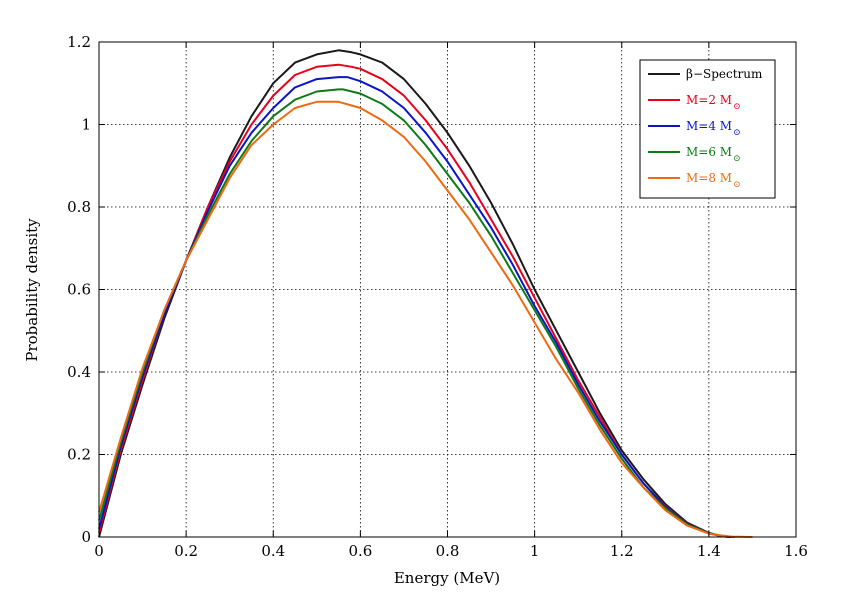 The image size is (842, 595). Describe the element at coordinates (737, 185) in the screenshot. I see `legend-subscript-4: ⊙` at that location.